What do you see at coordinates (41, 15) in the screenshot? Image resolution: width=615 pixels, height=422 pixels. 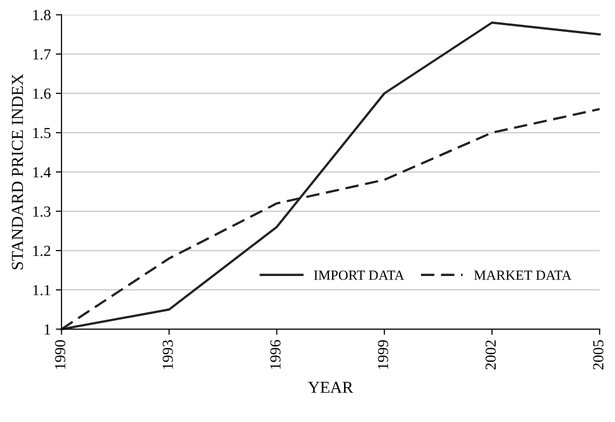 I see `y-tick-label: 1.8` at bounding box center [41, 15].